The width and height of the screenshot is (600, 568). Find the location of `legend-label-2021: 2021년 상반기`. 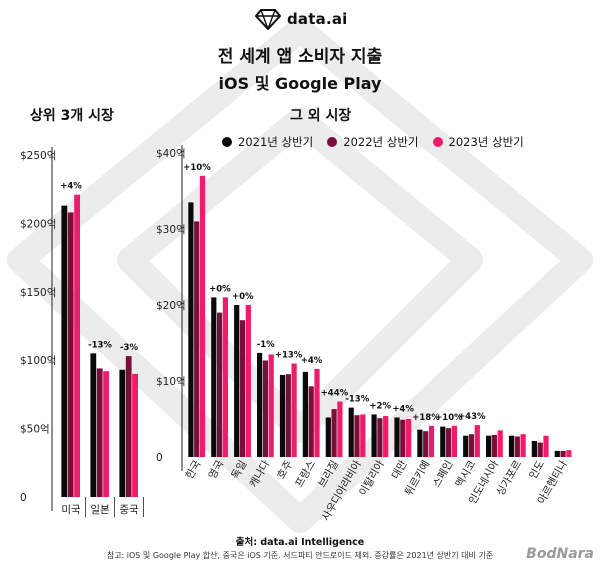

legend-label-2021: 2021년 상반기 is located at coordinates (276, 142).